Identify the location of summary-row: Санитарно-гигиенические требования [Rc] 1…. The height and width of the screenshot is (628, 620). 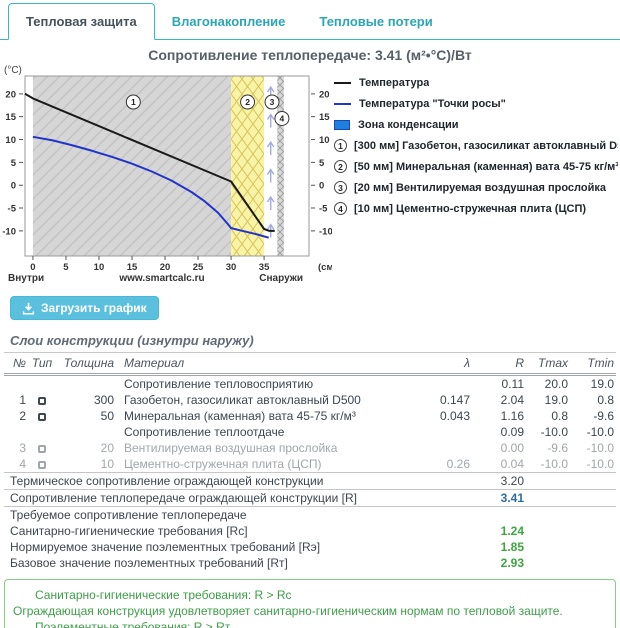
(310, 531).